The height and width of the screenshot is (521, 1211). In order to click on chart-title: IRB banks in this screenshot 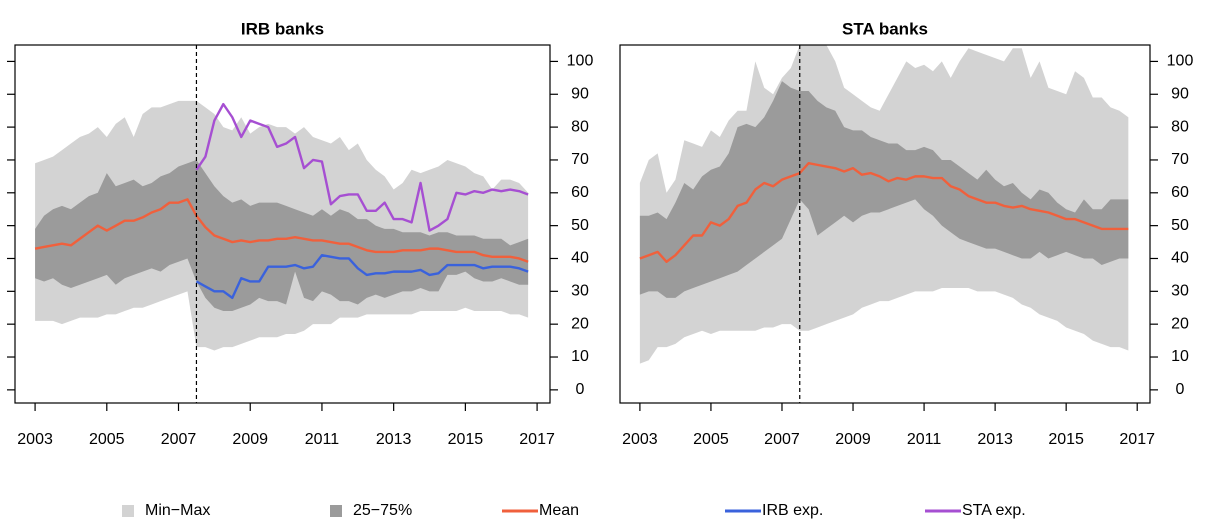, I will do `click(282, 28)`.